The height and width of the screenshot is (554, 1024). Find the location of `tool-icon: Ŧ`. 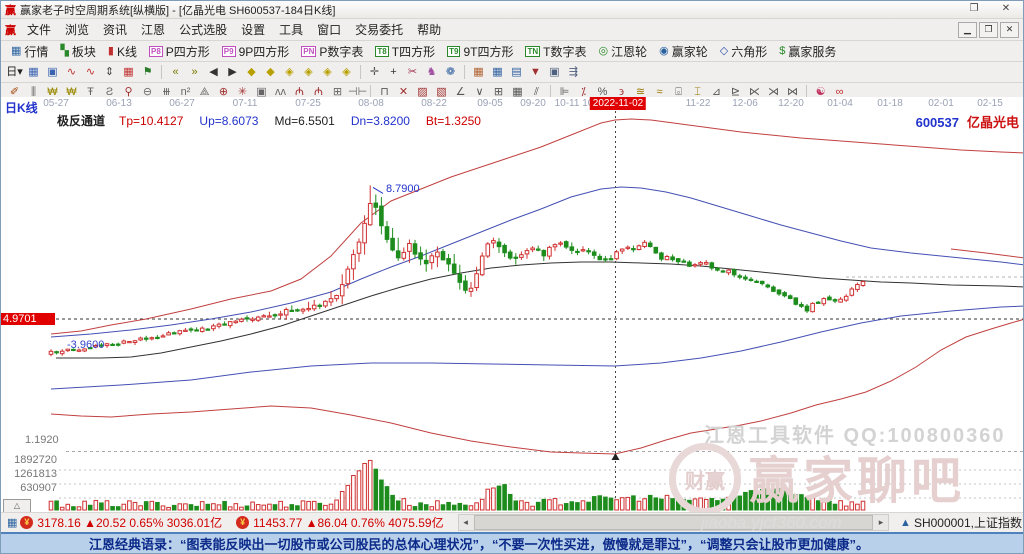

tool-icon: Ŧ is located at coordinates (90, 92).